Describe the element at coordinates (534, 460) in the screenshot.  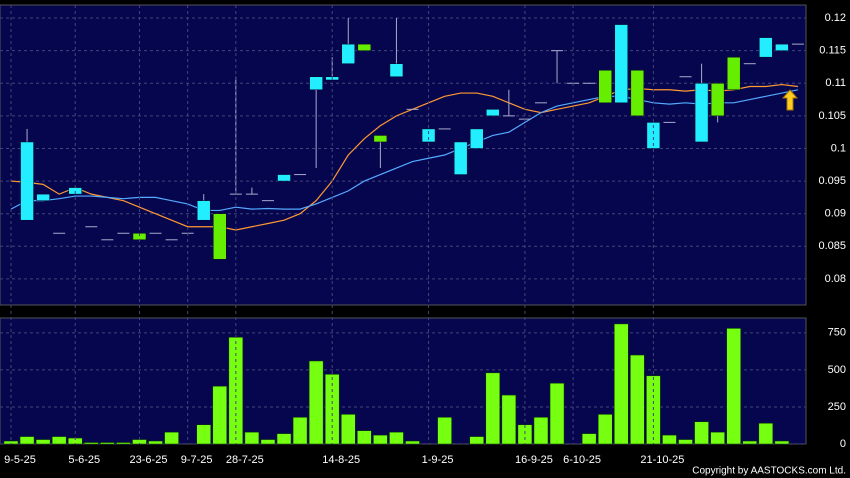
I see `x-tick-label: 16-9-25` at that location.